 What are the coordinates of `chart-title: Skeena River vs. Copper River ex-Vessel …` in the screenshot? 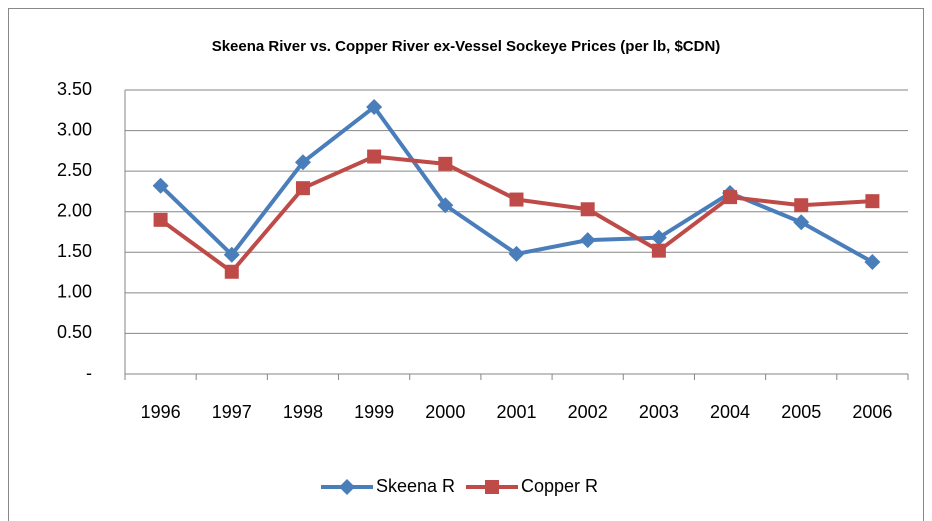 It's located at (466, 46).